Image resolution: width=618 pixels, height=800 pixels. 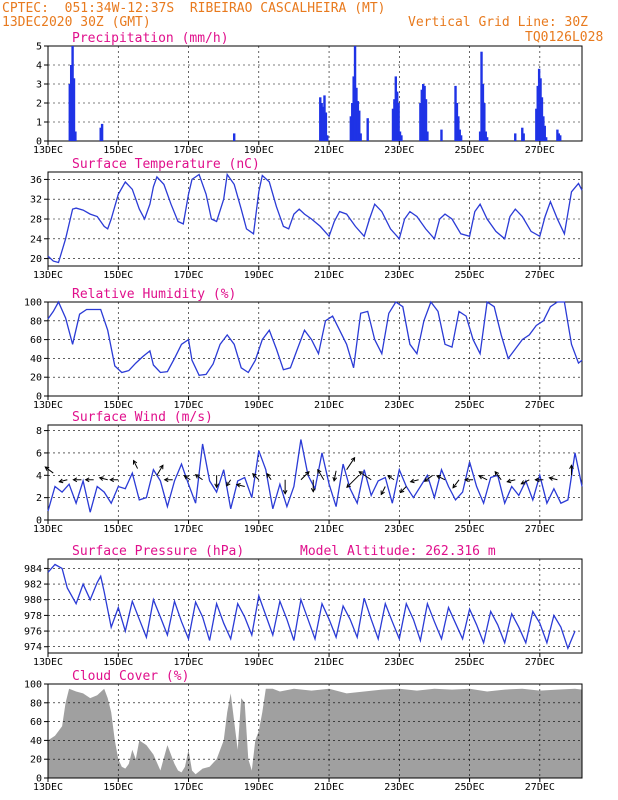 What do you see at coordinates (118, 275) in the screenshot?
I see `x-tick-label: 15DEC` at bounding box center [118, 275].